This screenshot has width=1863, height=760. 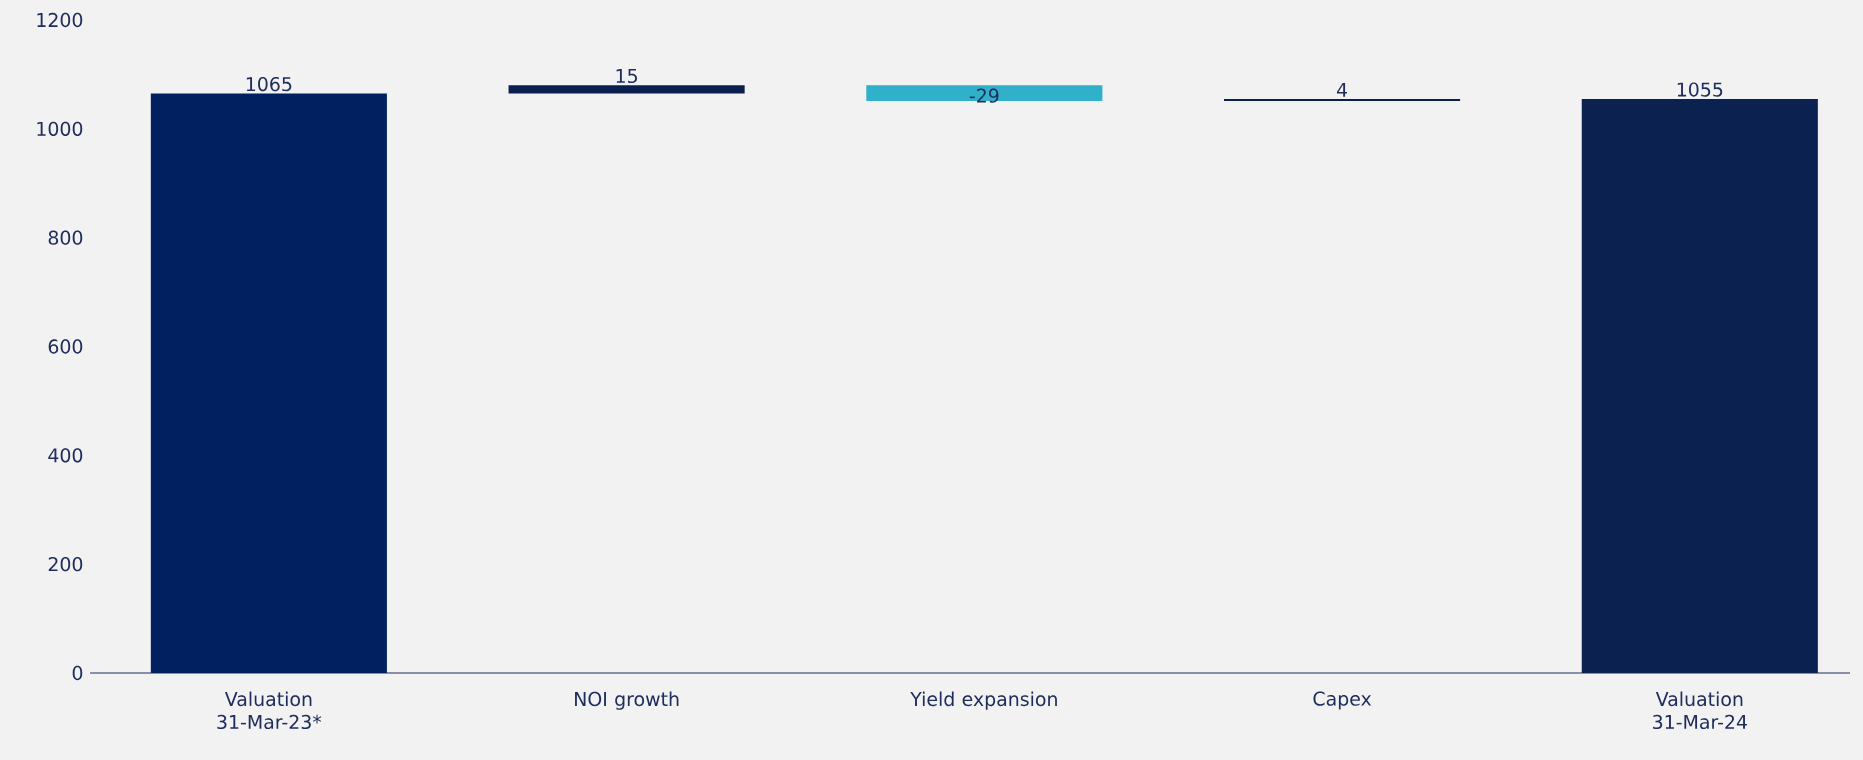 I want to click on y-tick-label: 200, so click(x=65, y=564).